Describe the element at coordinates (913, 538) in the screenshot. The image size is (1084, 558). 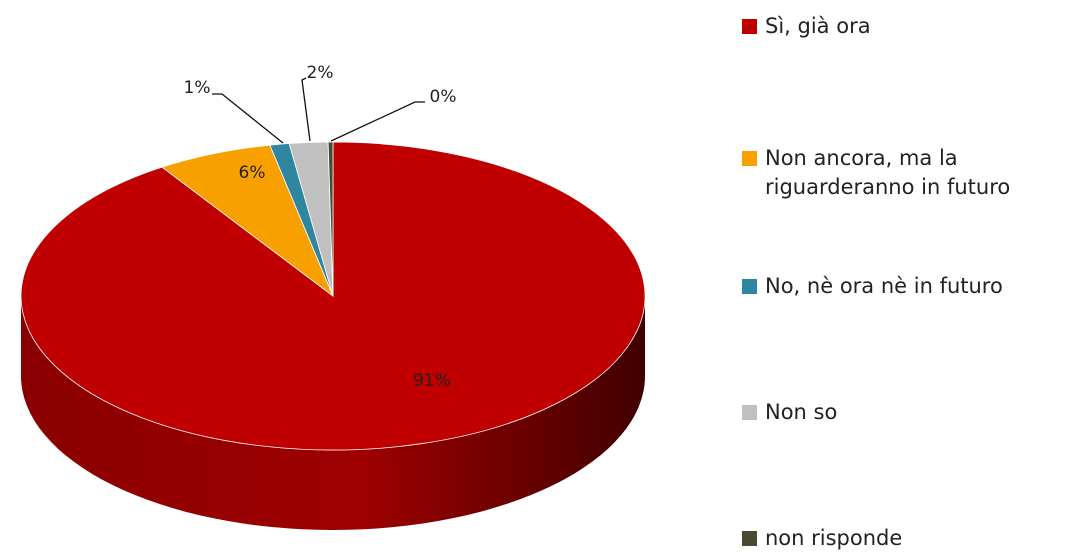
I see `legend-item-non-risponde: non risponde` at that location.